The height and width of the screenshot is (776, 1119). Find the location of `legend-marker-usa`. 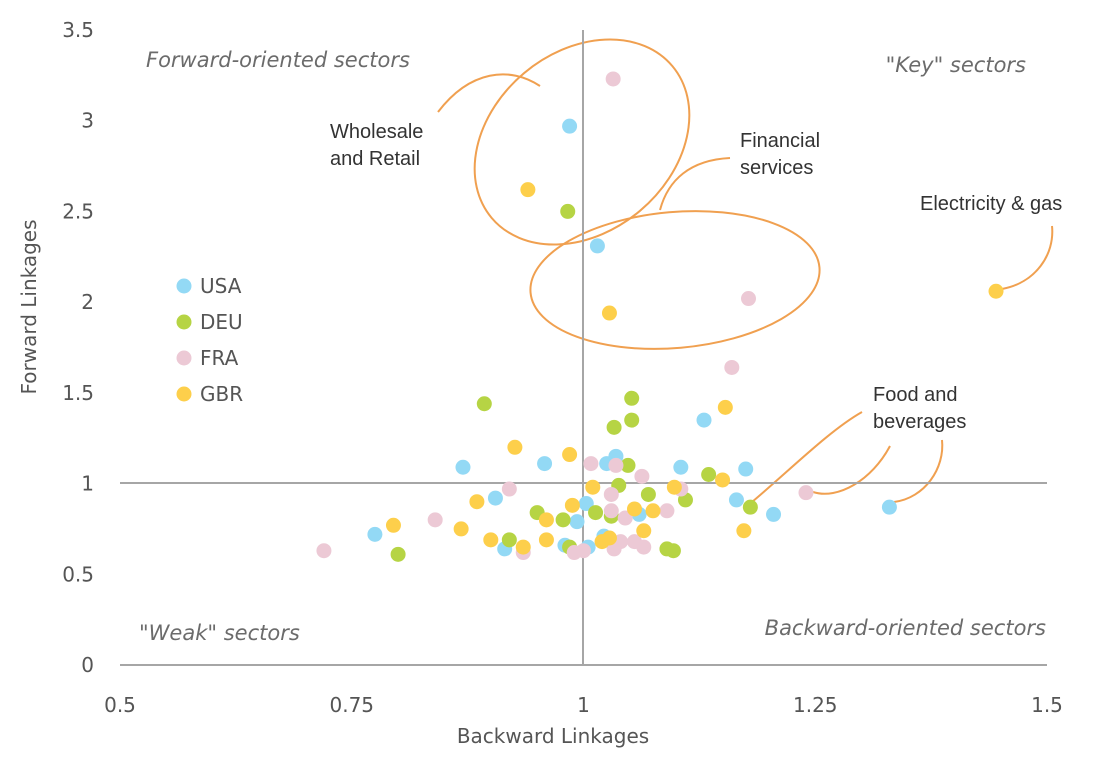

legend-marker-usa is located at coordinates (184, 286).